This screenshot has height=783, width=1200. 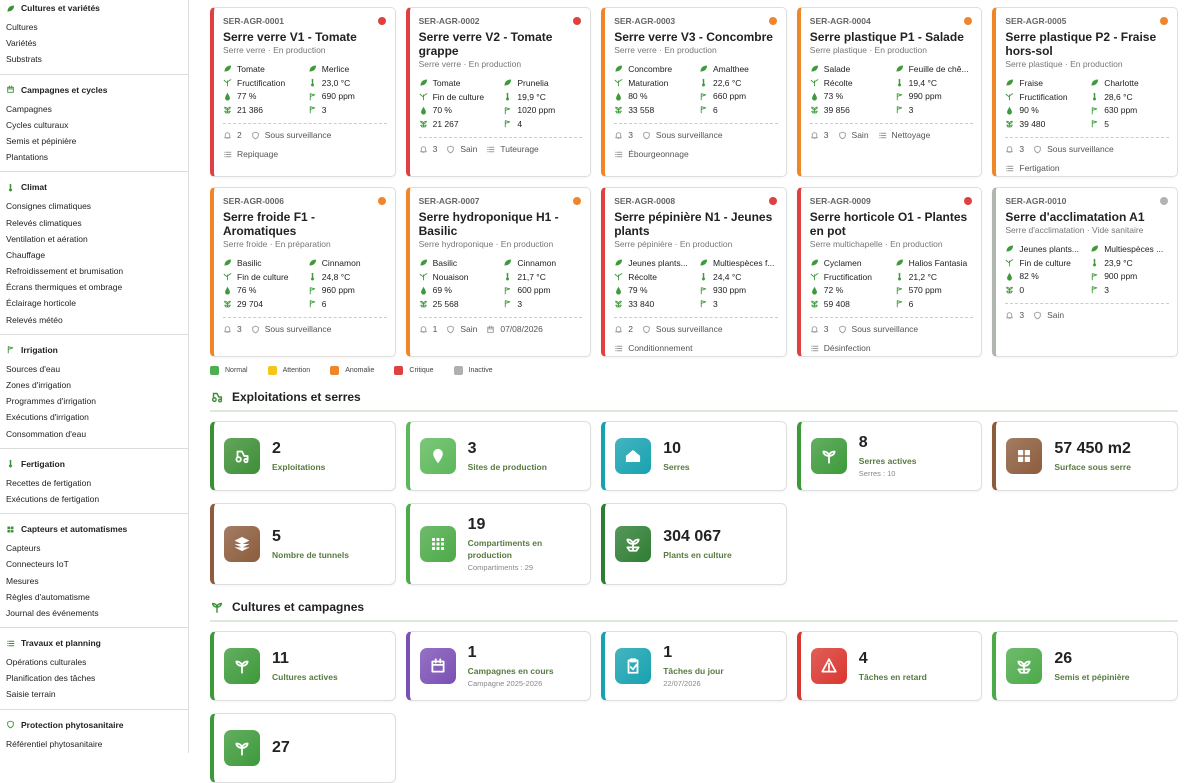 What do you see at coordinates (303, 748) in the screenshot?
I see `kpi-card: 27` at bounding box center [303, 748].